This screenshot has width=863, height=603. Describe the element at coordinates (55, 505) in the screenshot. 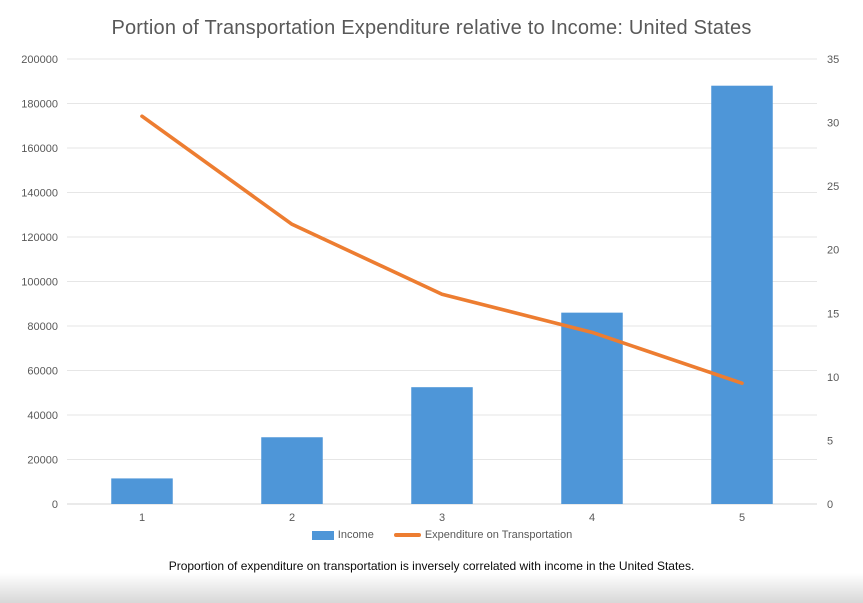

I see `left-axis-tick-label: 0` at that location.